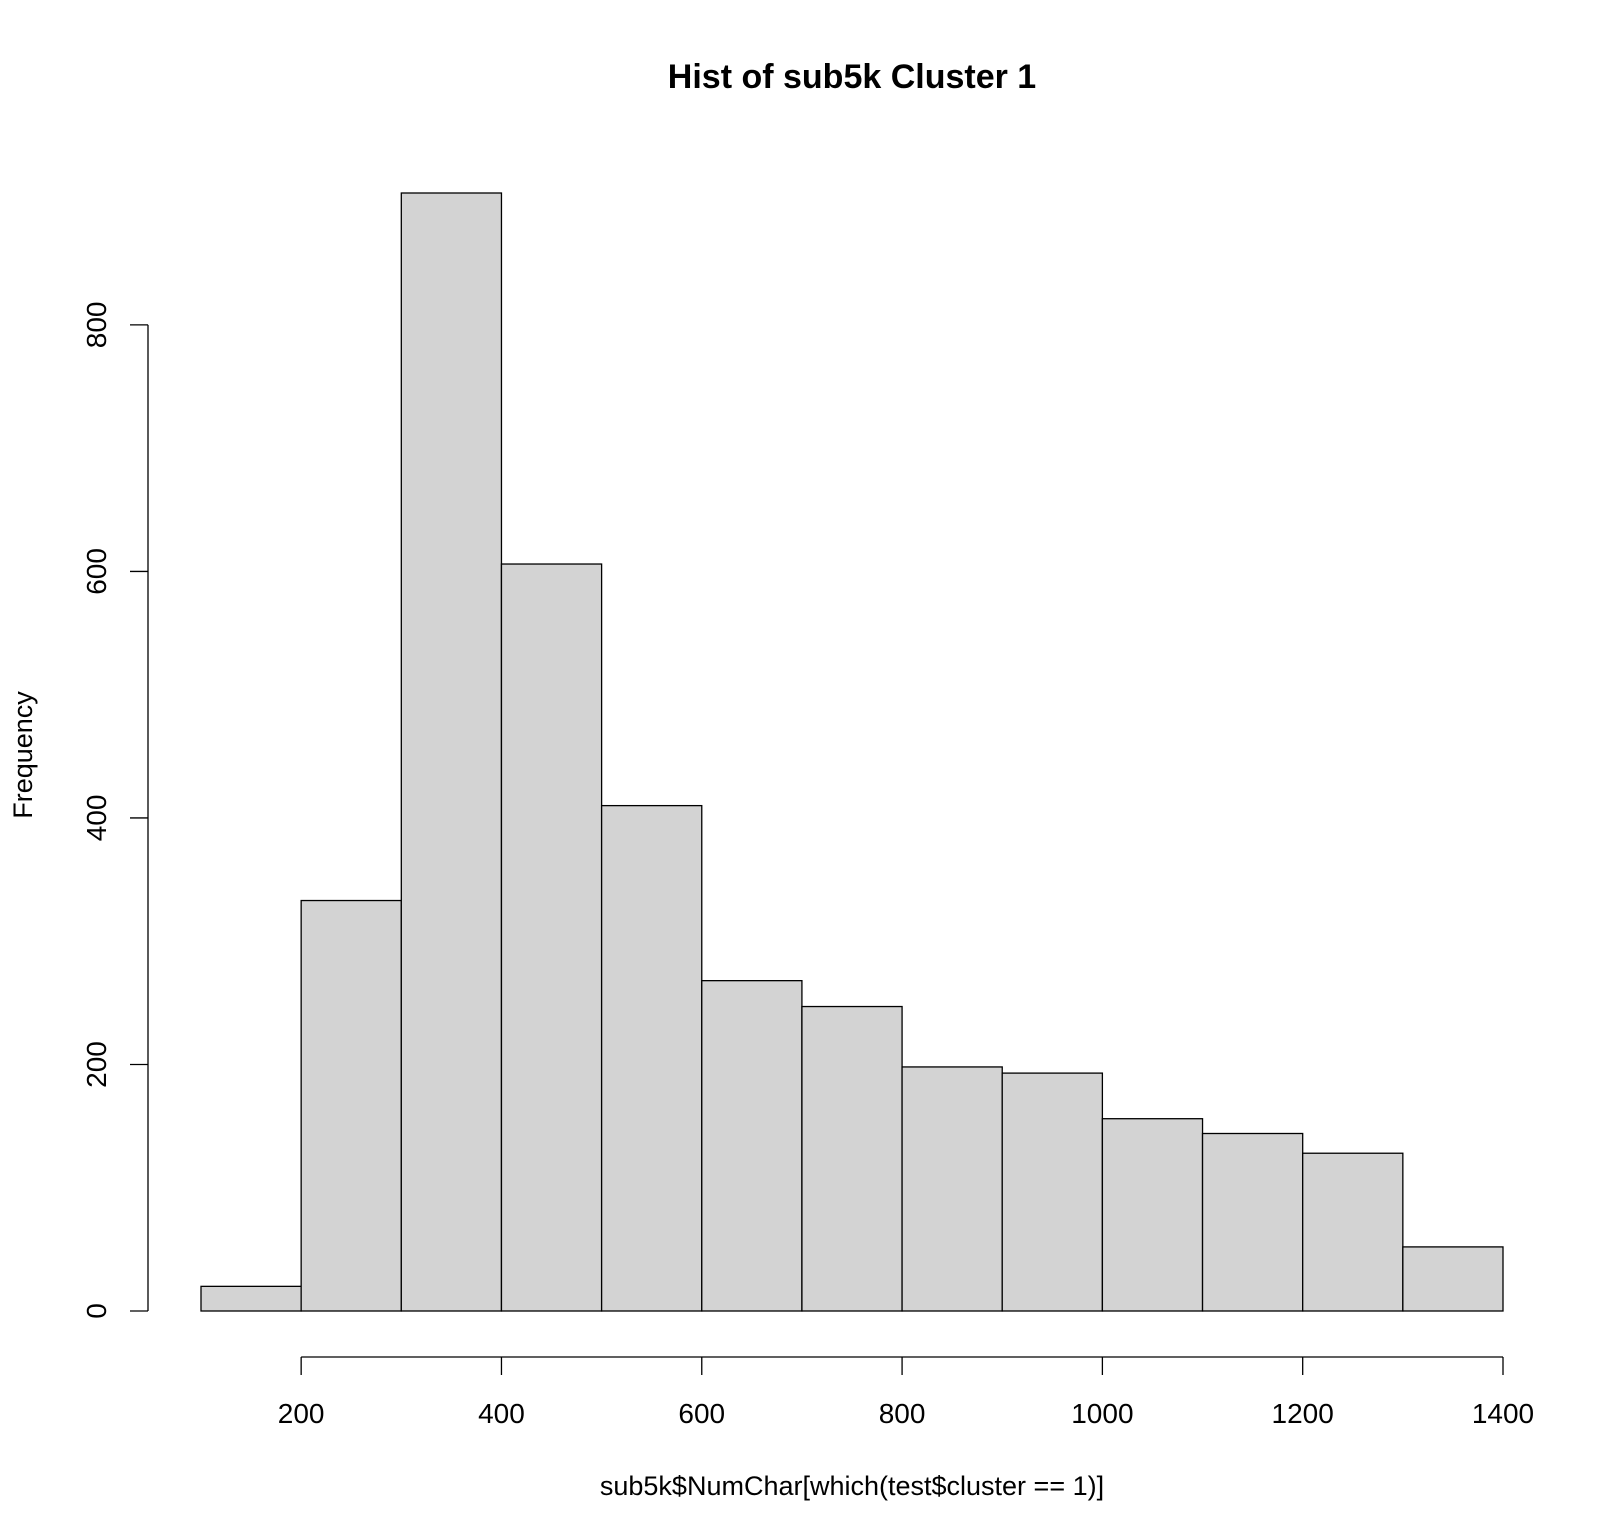 This screenshot has width=1620, height=1530. Describe the element at coordinates (501, 1413) in the screenshot. I see `x-tick-label: 400` at that location.